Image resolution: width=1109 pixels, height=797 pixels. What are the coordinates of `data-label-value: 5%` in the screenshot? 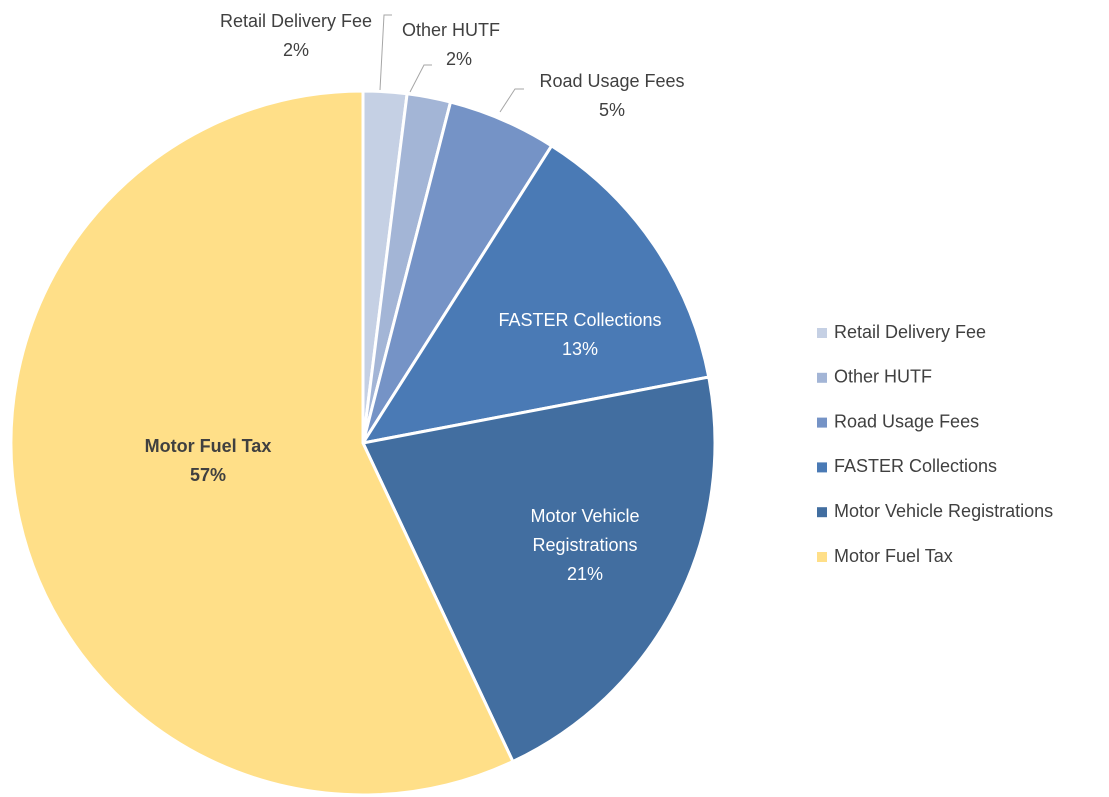 It's located at (612, 110).